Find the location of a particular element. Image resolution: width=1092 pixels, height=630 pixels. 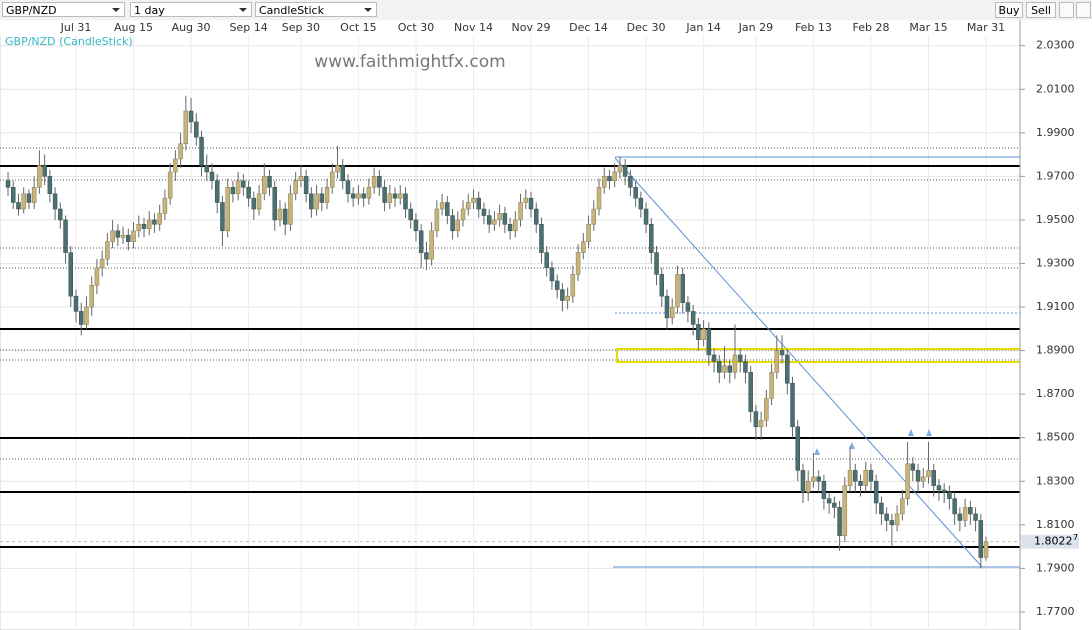

x-tick-label: Sep 14 is located at coordinates (248, 27).